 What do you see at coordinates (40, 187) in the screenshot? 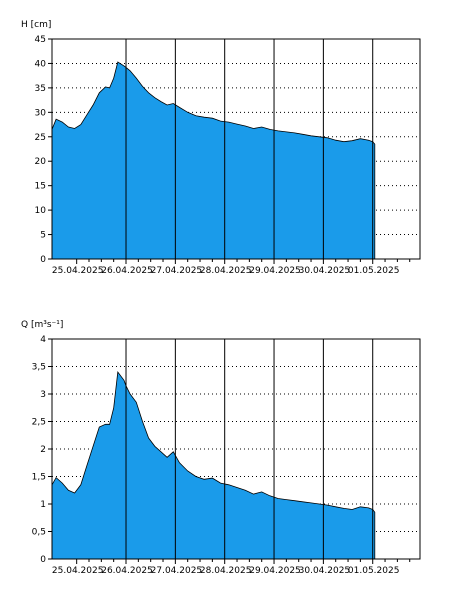
I see `water-level-y-tick-label: 15` at bounding box center [40, 187].